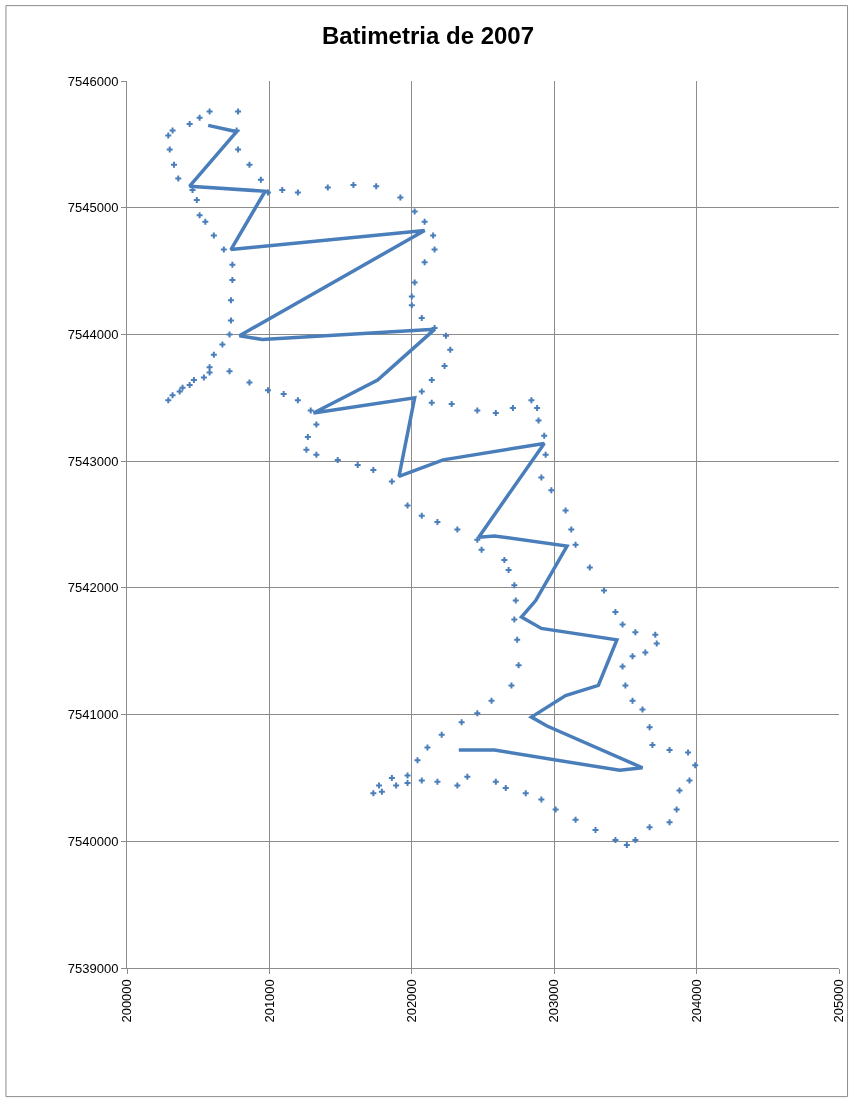 The image size is (856, 1100). Describe the element at coordinates (93, 715) in the screenshot. I see `y-tick-label: 7541000` at that location.